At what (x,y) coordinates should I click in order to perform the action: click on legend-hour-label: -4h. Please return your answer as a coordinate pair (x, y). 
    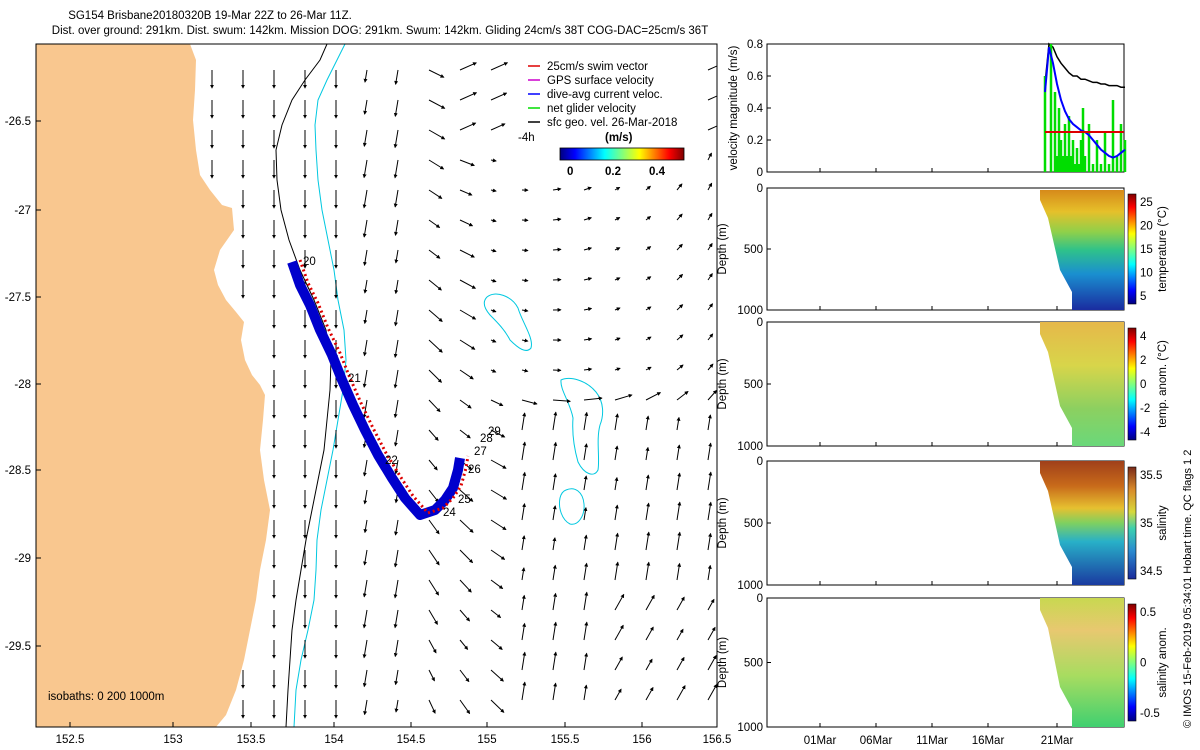
    Looking at the image, I should click on (526, 138).